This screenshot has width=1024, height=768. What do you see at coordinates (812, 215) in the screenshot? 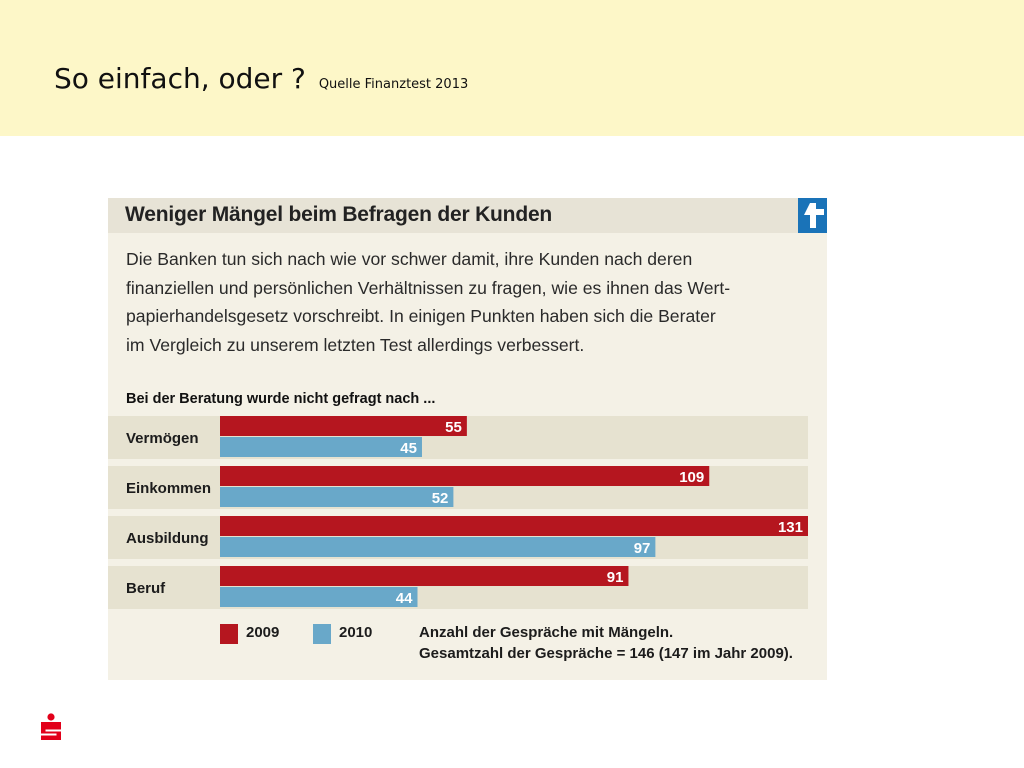
I see `finanztest-cross-icon` at bounding box center [812, 215].